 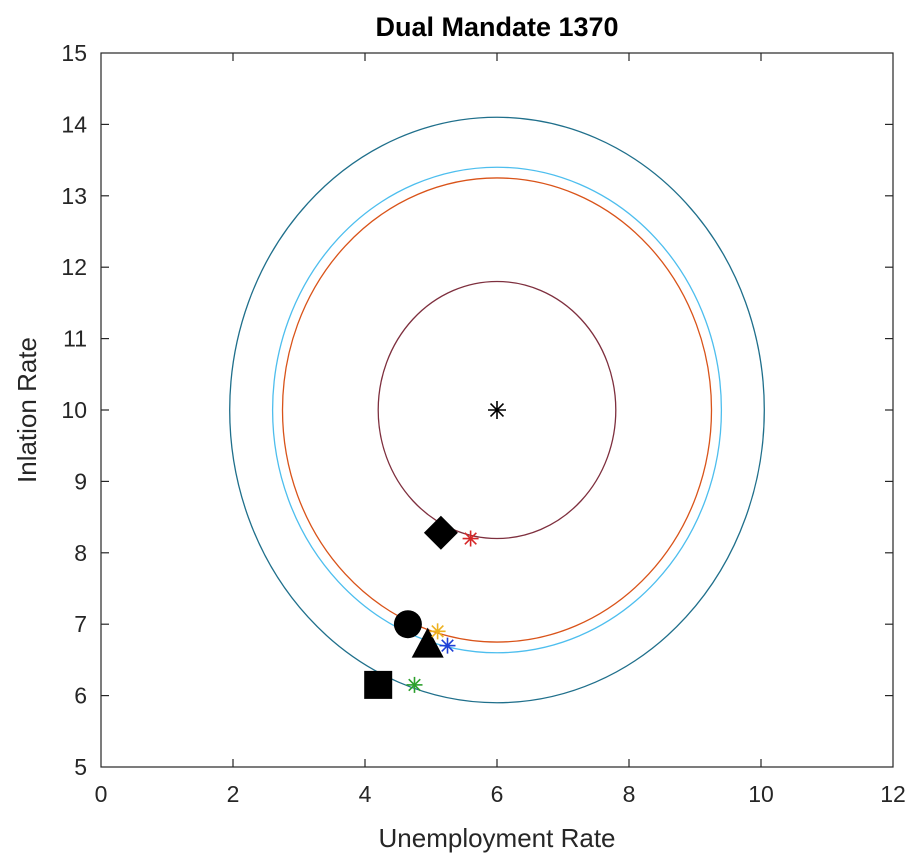 I want to click on x-tick-label: 8, so click(x=629, y=794).